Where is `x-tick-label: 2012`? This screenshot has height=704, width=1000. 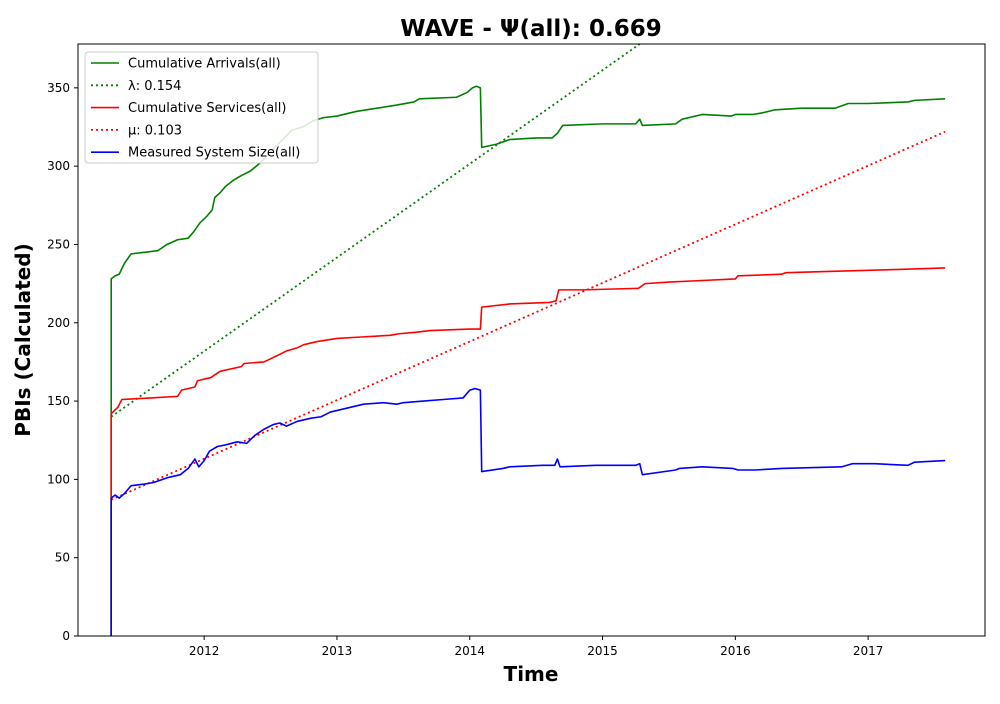 x-tick-label: 2012 is located at coordinates (204, 651).